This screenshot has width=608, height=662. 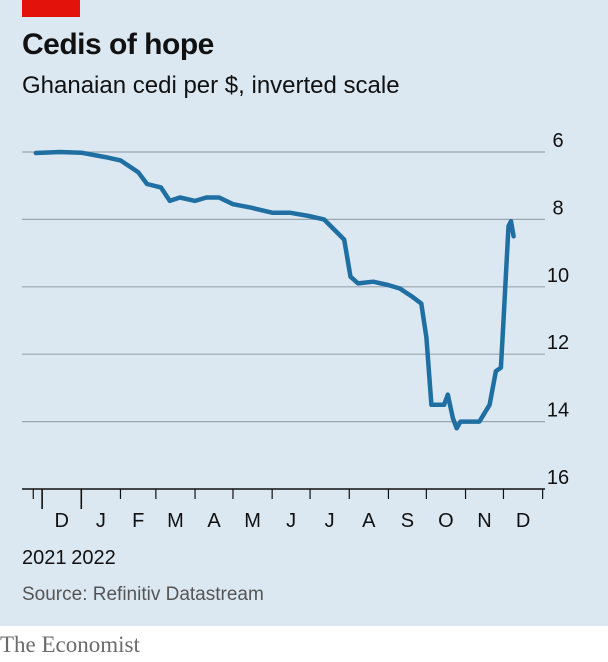 I want to click on chart-subtitle: Ghanaian cedi per $, inverted scale, so click(x=211, y=85).